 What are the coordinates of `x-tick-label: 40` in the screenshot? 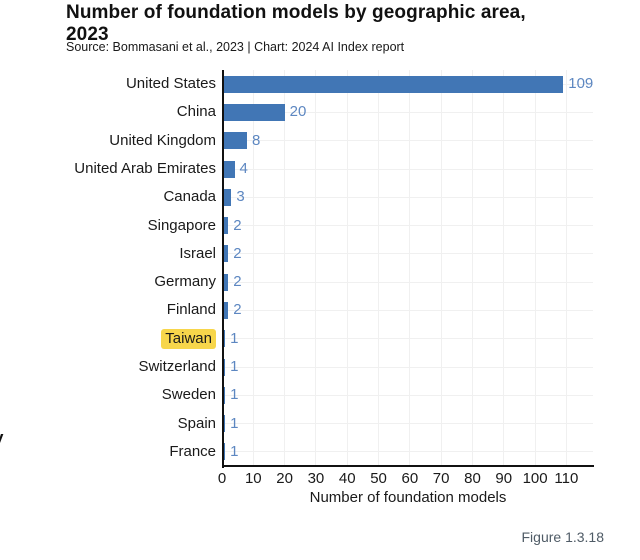 It's located at (347, 478).